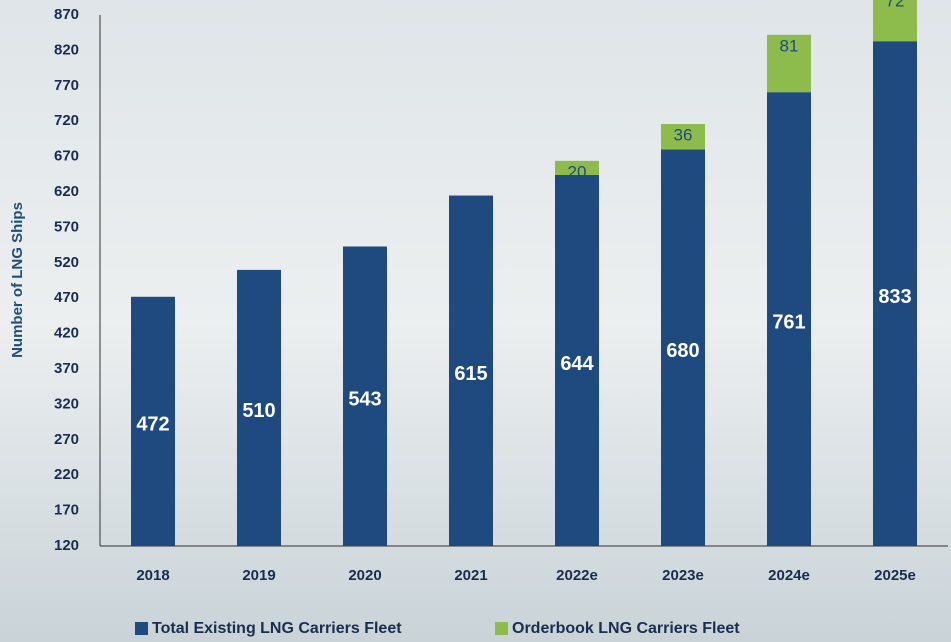 The image size is (951, 642). What do you see at coordinates (788, 322) in the screenshot?
I see `data-label: 761` at bounding box center [788, 322].